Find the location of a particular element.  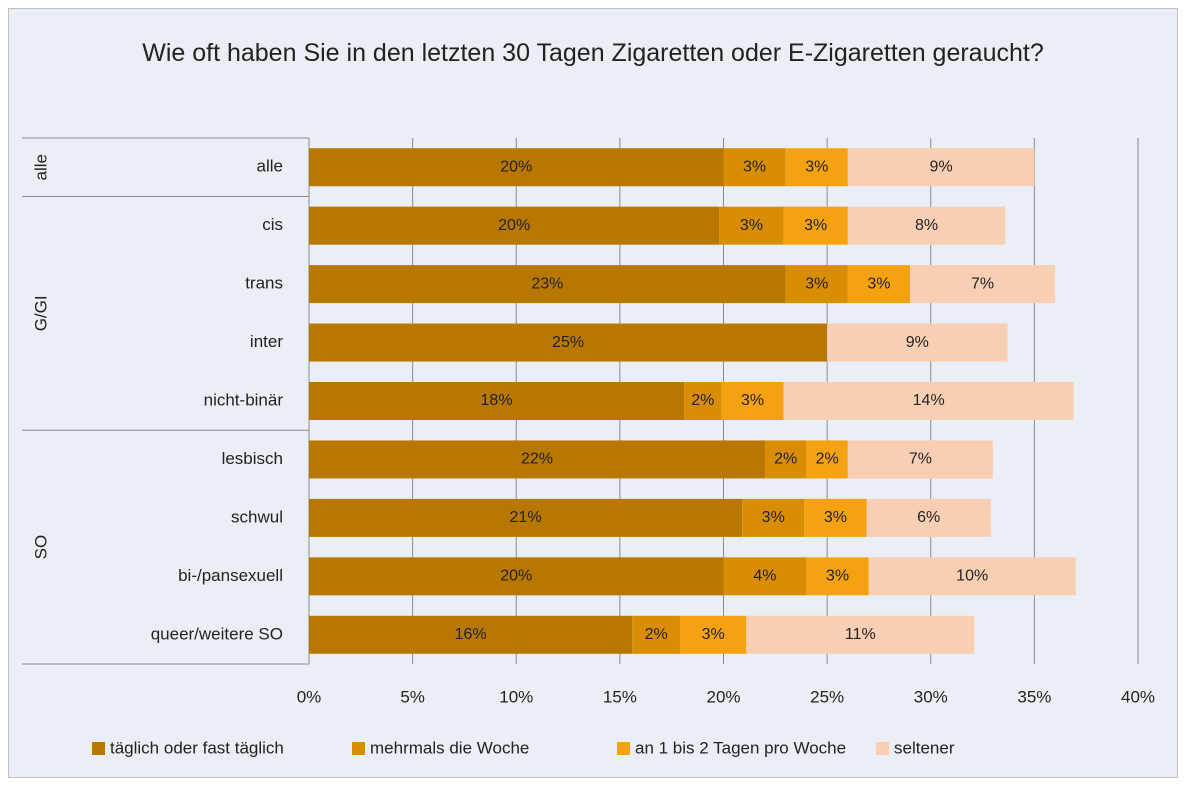

data-label: 14% is located at coordinates (929, 400).